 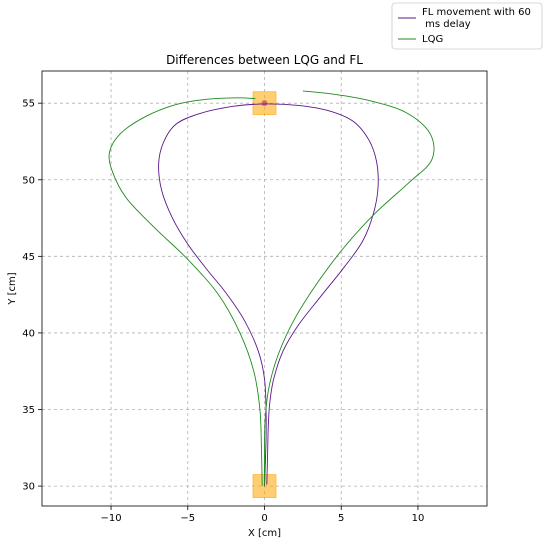 What do you see at coordinates (32, 296) in the screenshot?
I see `y-ticks: 30 35 40 45 50 55` at bounding box center [32, 296].